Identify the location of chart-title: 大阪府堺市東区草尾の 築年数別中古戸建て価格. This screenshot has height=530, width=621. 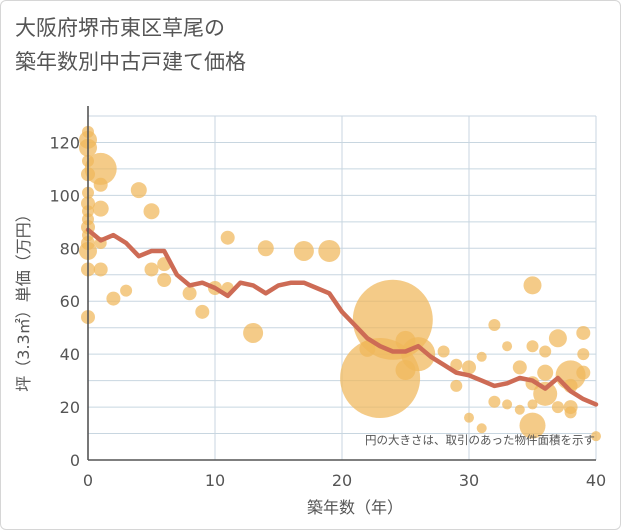
(130, 45).